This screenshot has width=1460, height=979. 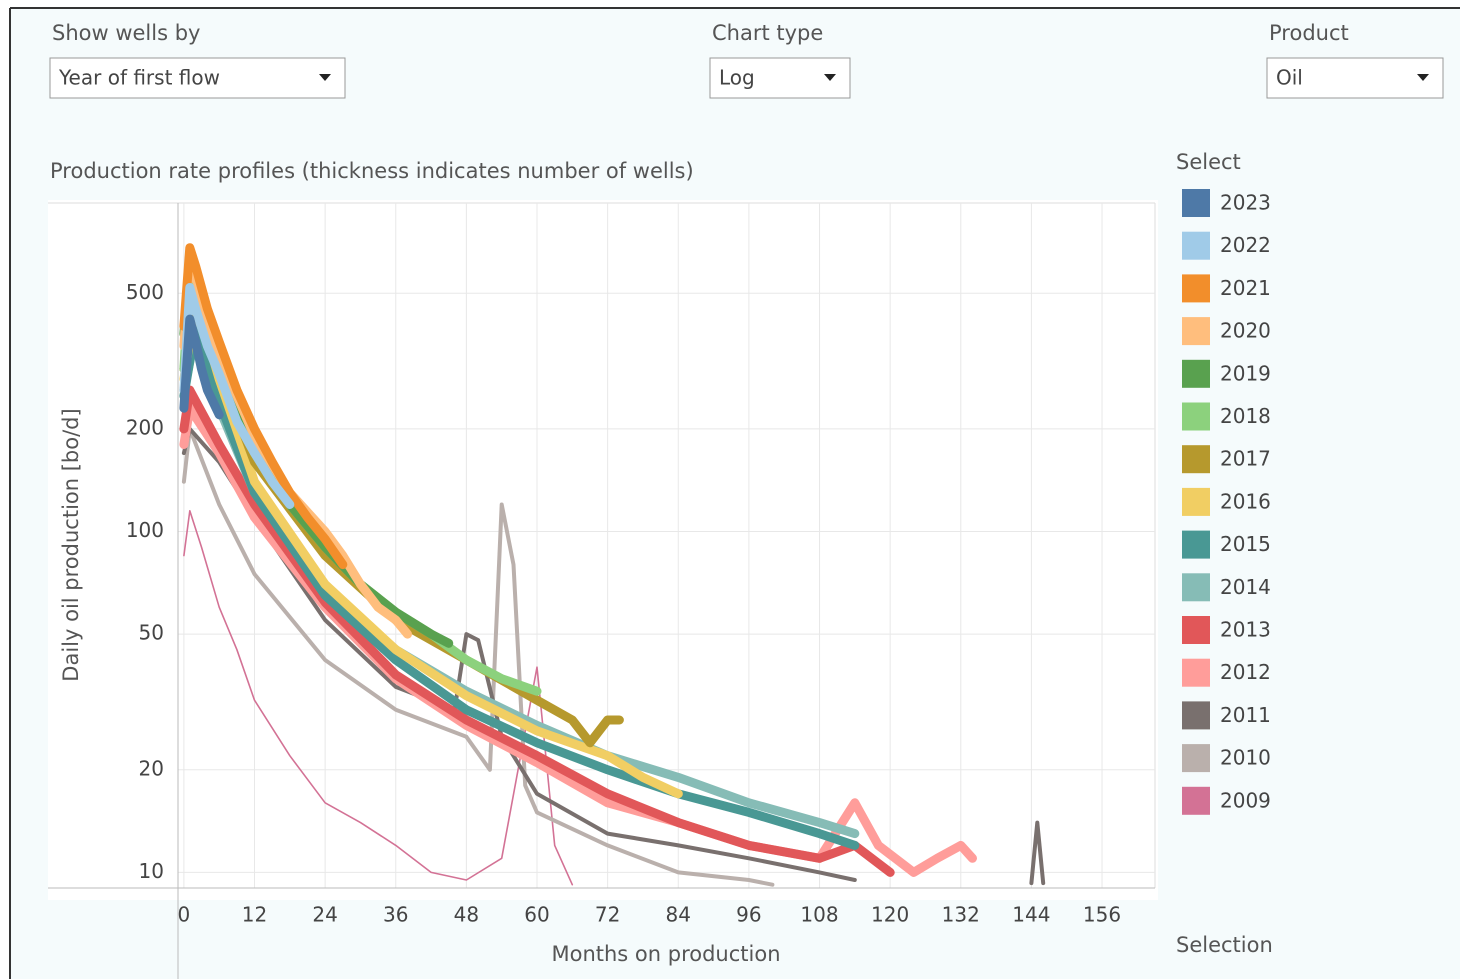 I want to click on control-label: Chart type, so click(x=767, y=33).